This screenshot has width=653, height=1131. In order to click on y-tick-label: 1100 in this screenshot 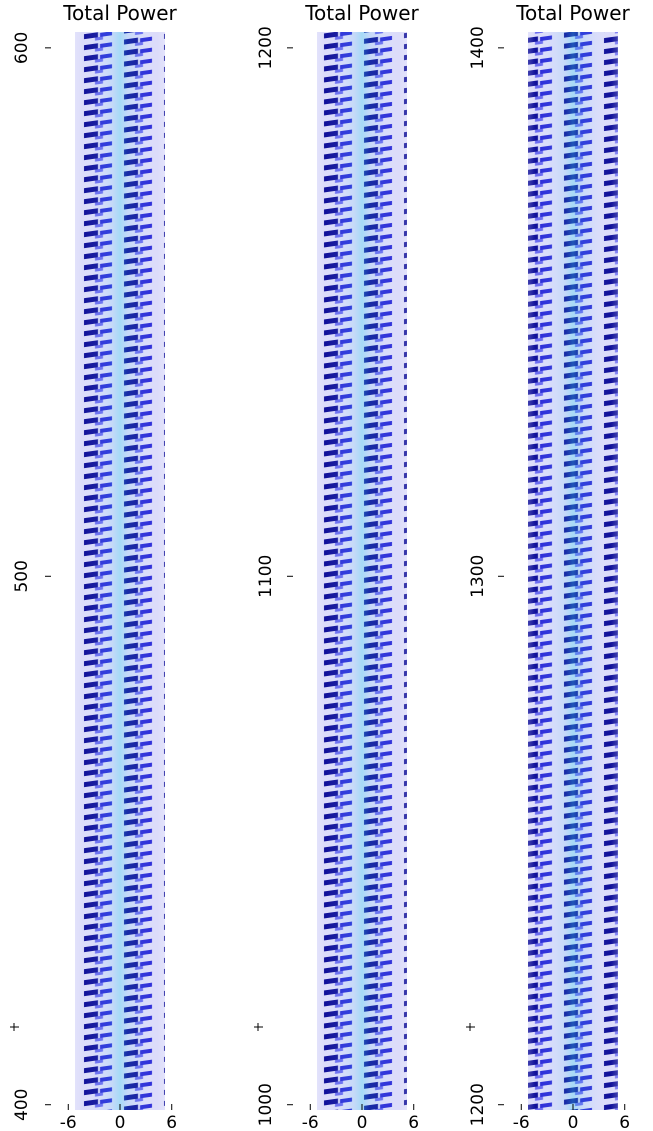, I will do `click(266, 576)`.